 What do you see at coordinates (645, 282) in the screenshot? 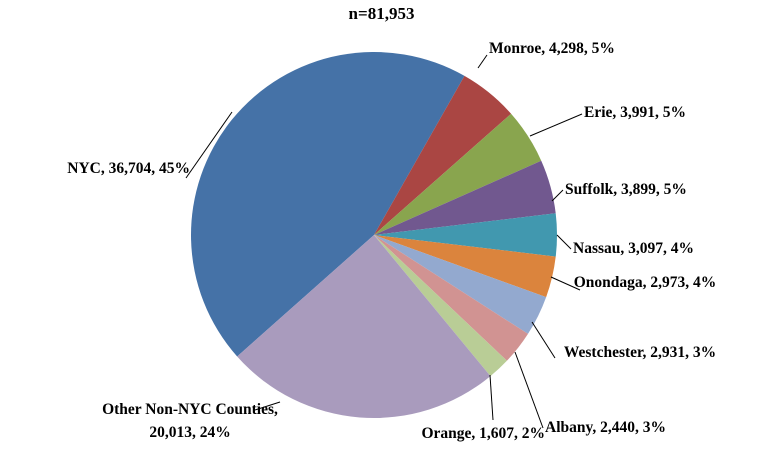
I see `data-label: Onondaga, 2,973, 4%` at bounding box center [645, 282].